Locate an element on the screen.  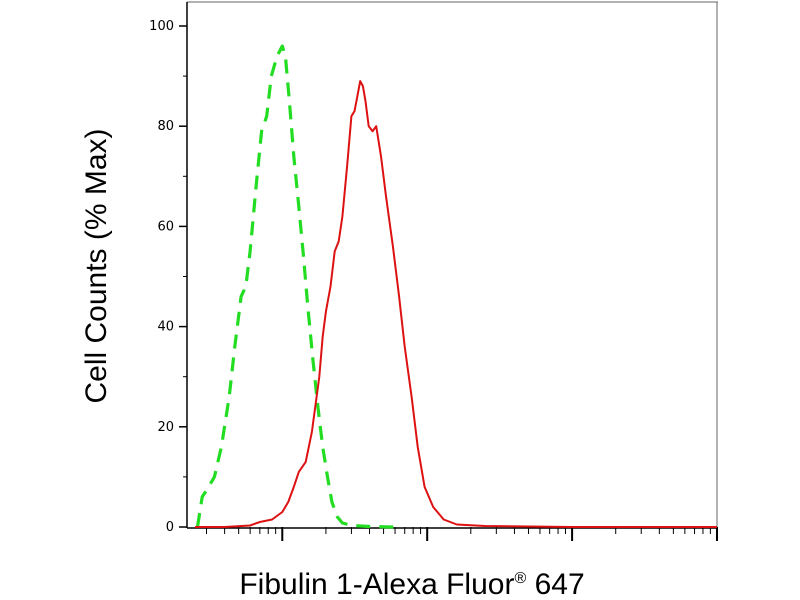
y-tick-label: 20 is located at coordinates (165, 427).